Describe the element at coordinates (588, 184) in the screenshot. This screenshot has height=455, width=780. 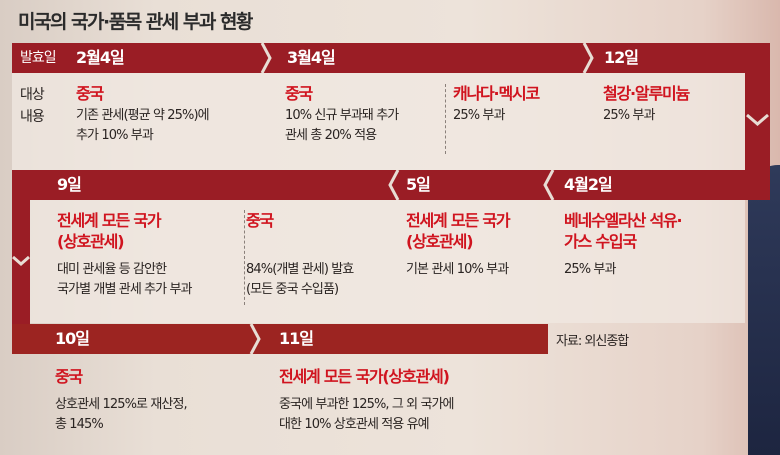
I see `date: 4월2일` at that location.